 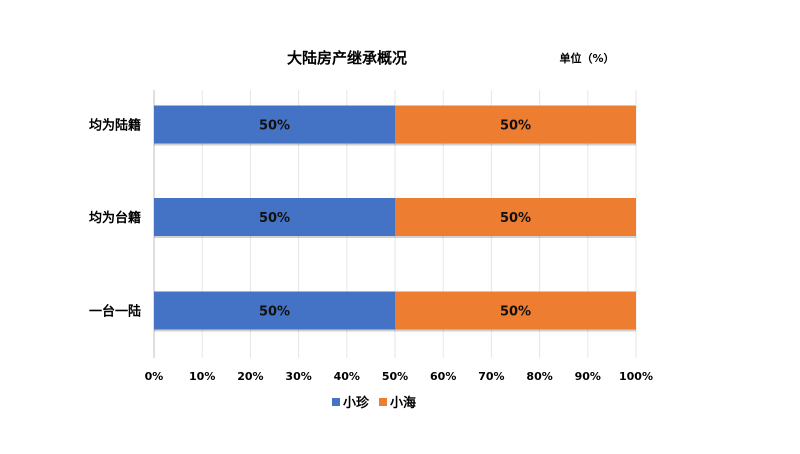 What do you see at coordinates (356, 403) in the screenshot?
I see `legend-label: 小珍` at bounding box center [356, 403].